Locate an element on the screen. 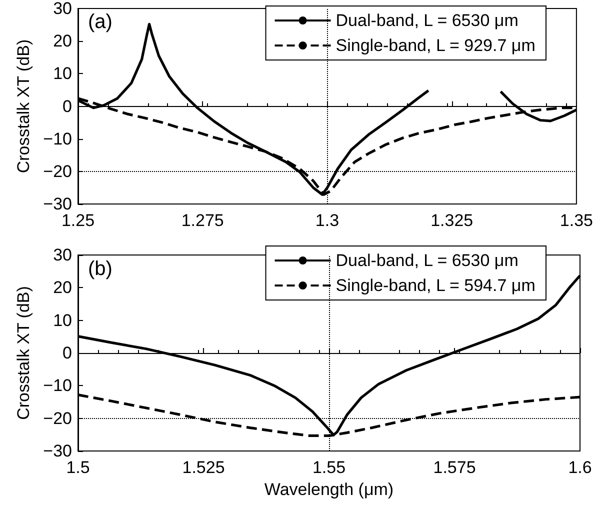  x-tick-label: 1.525 is located at coordinates (203, 467).